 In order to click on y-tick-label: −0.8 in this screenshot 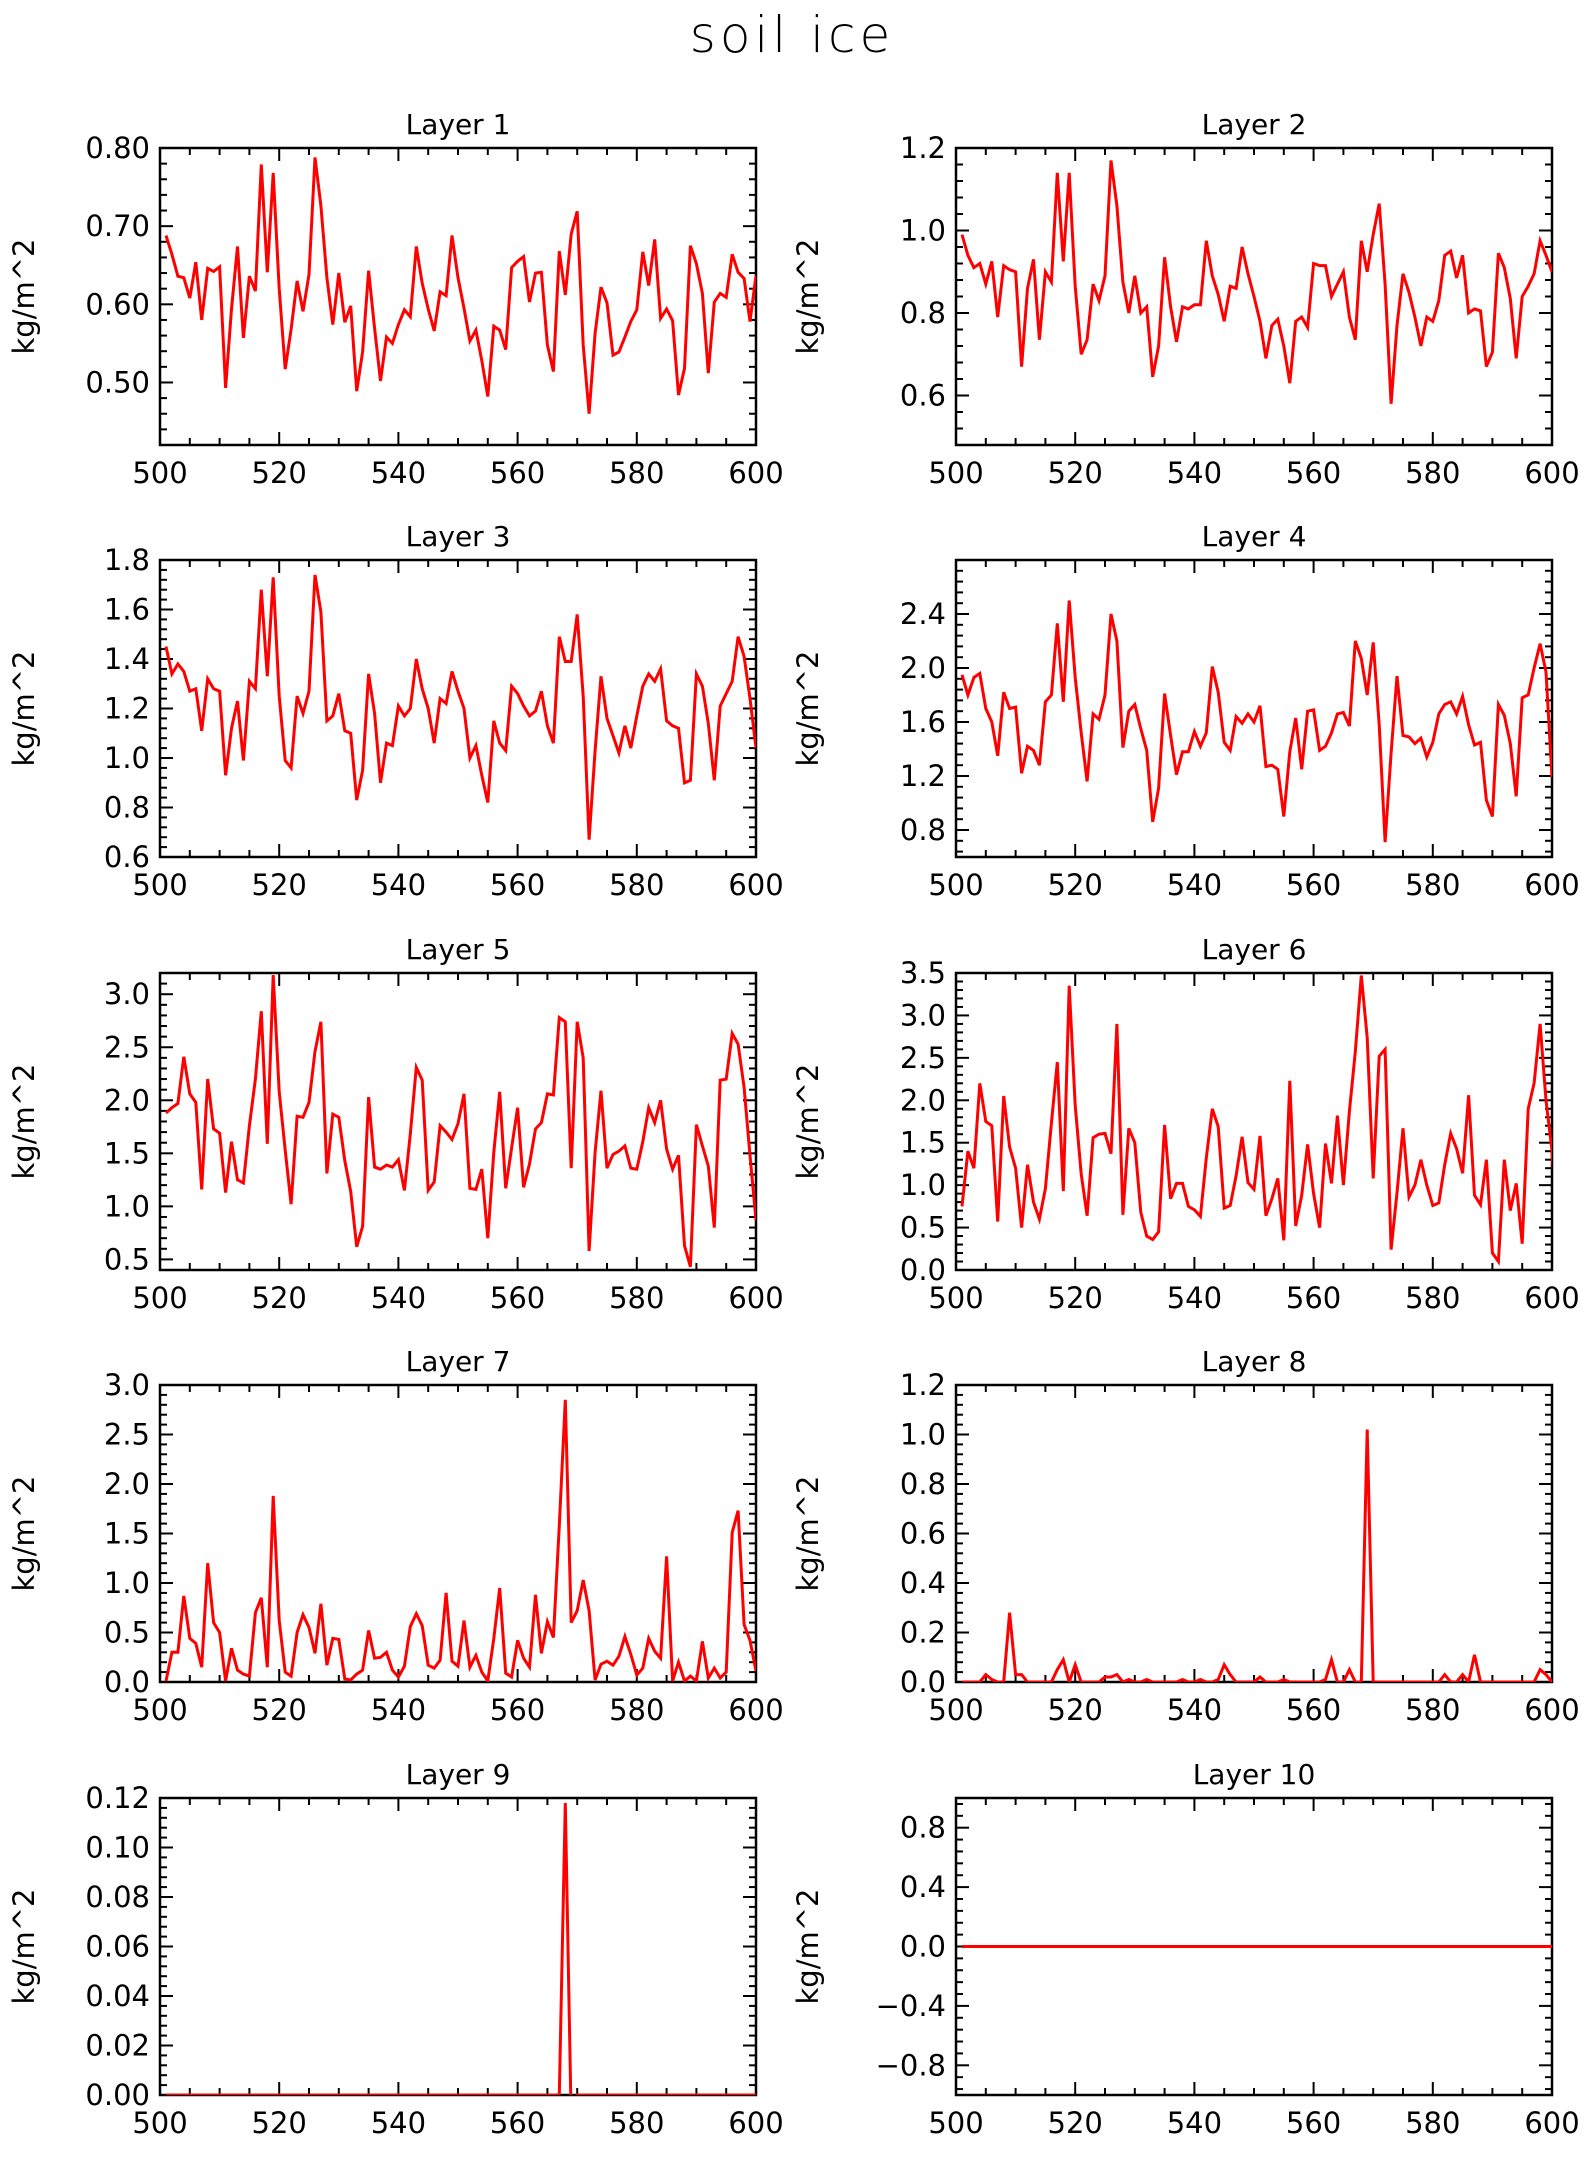, I will do `click(911, 2065)`.